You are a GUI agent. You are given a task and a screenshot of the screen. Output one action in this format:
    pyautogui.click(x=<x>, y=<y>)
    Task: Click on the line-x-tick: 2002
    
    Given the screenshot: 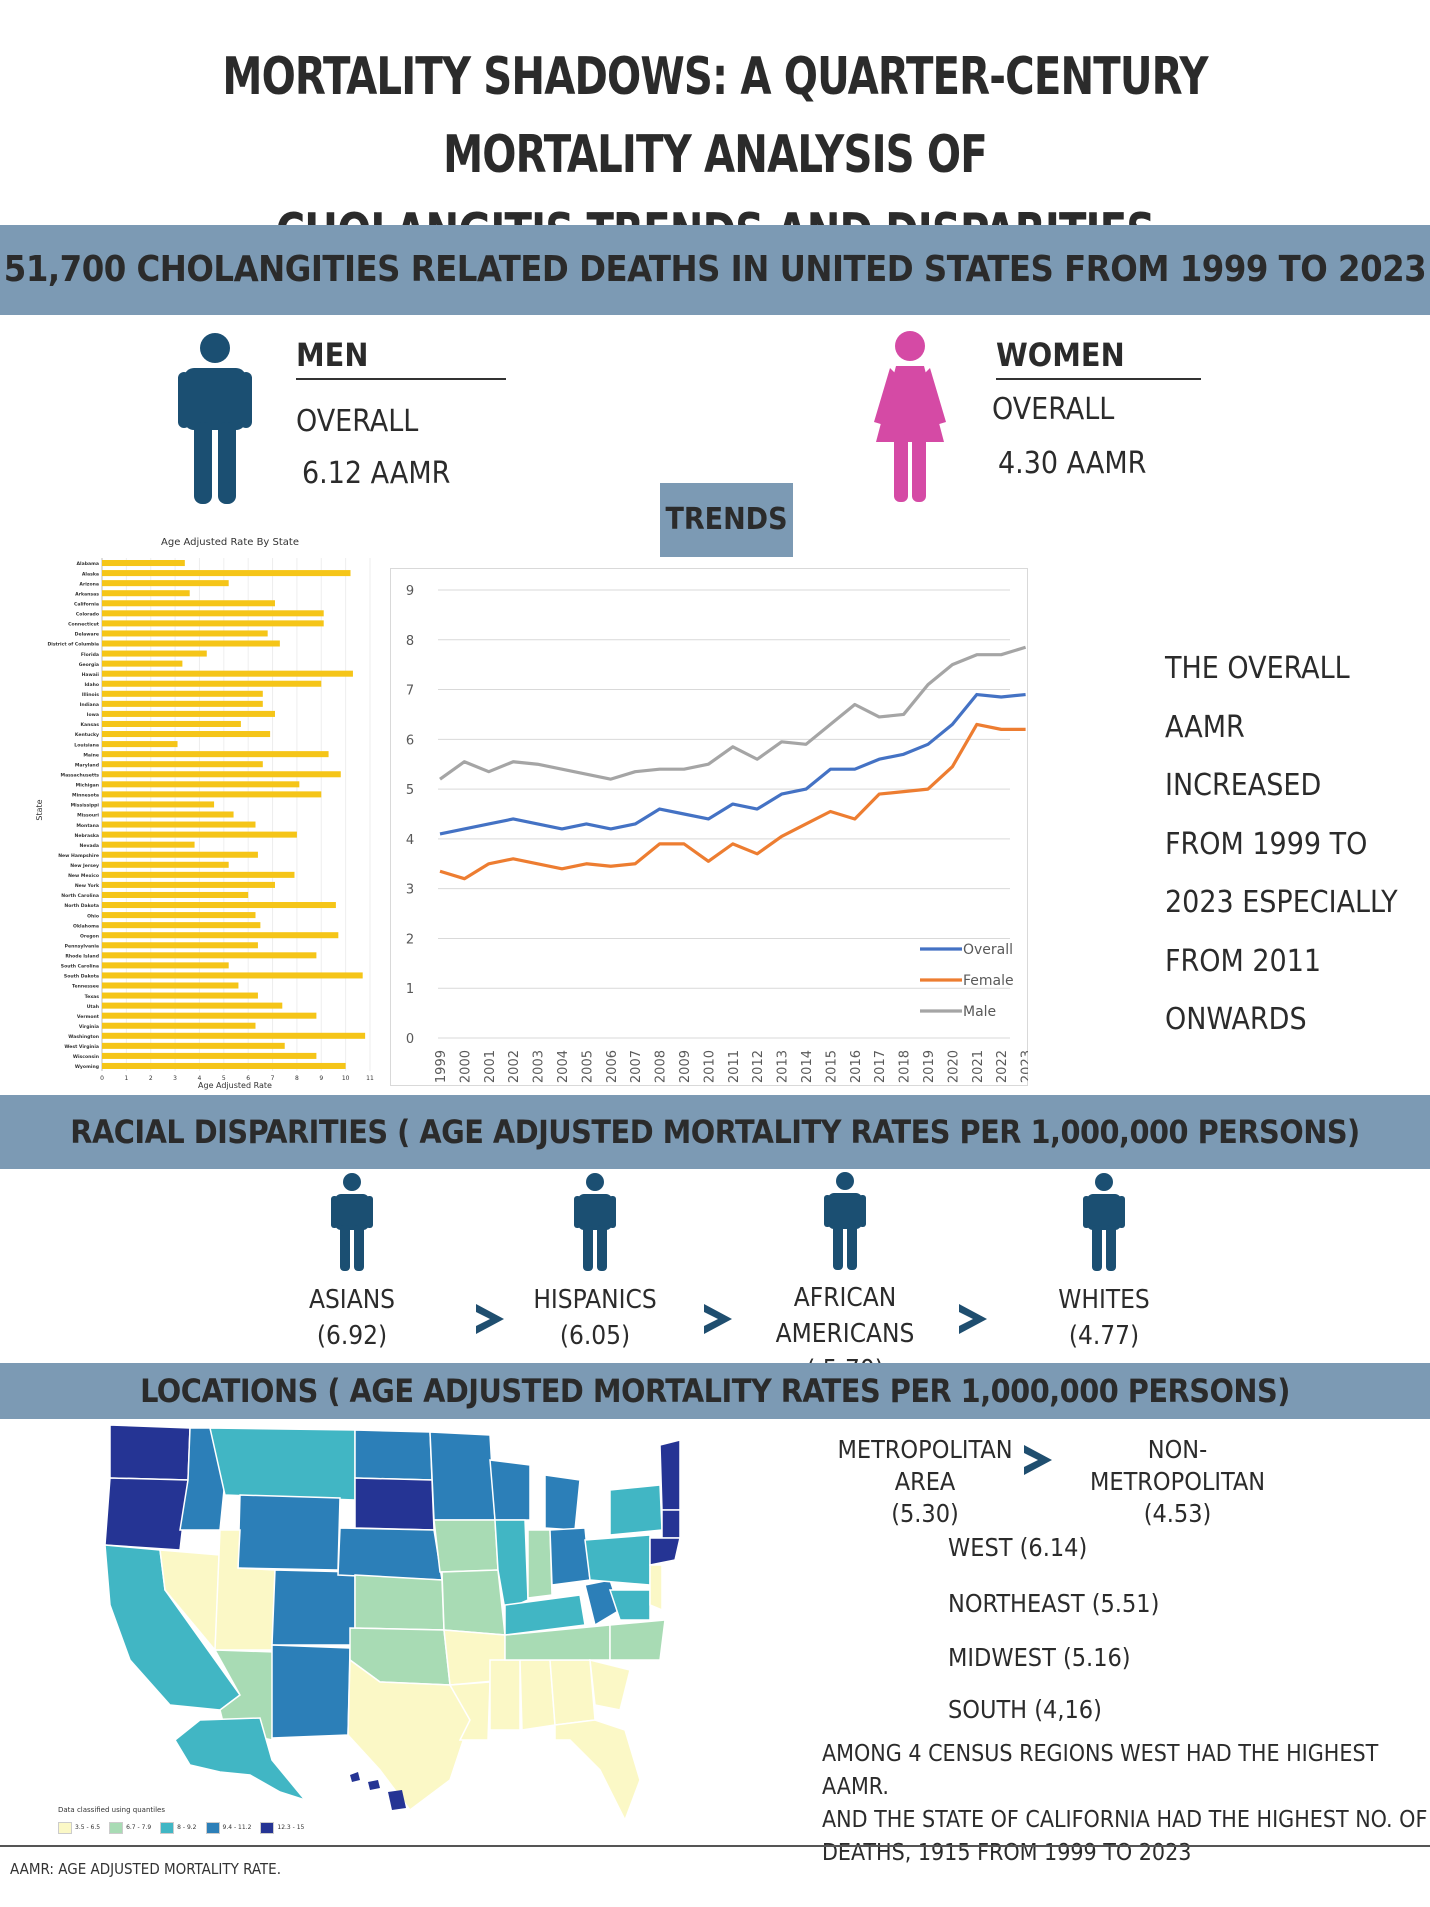 What is the action you would take?
    pyautogui.click(x=514, y=1066)
    